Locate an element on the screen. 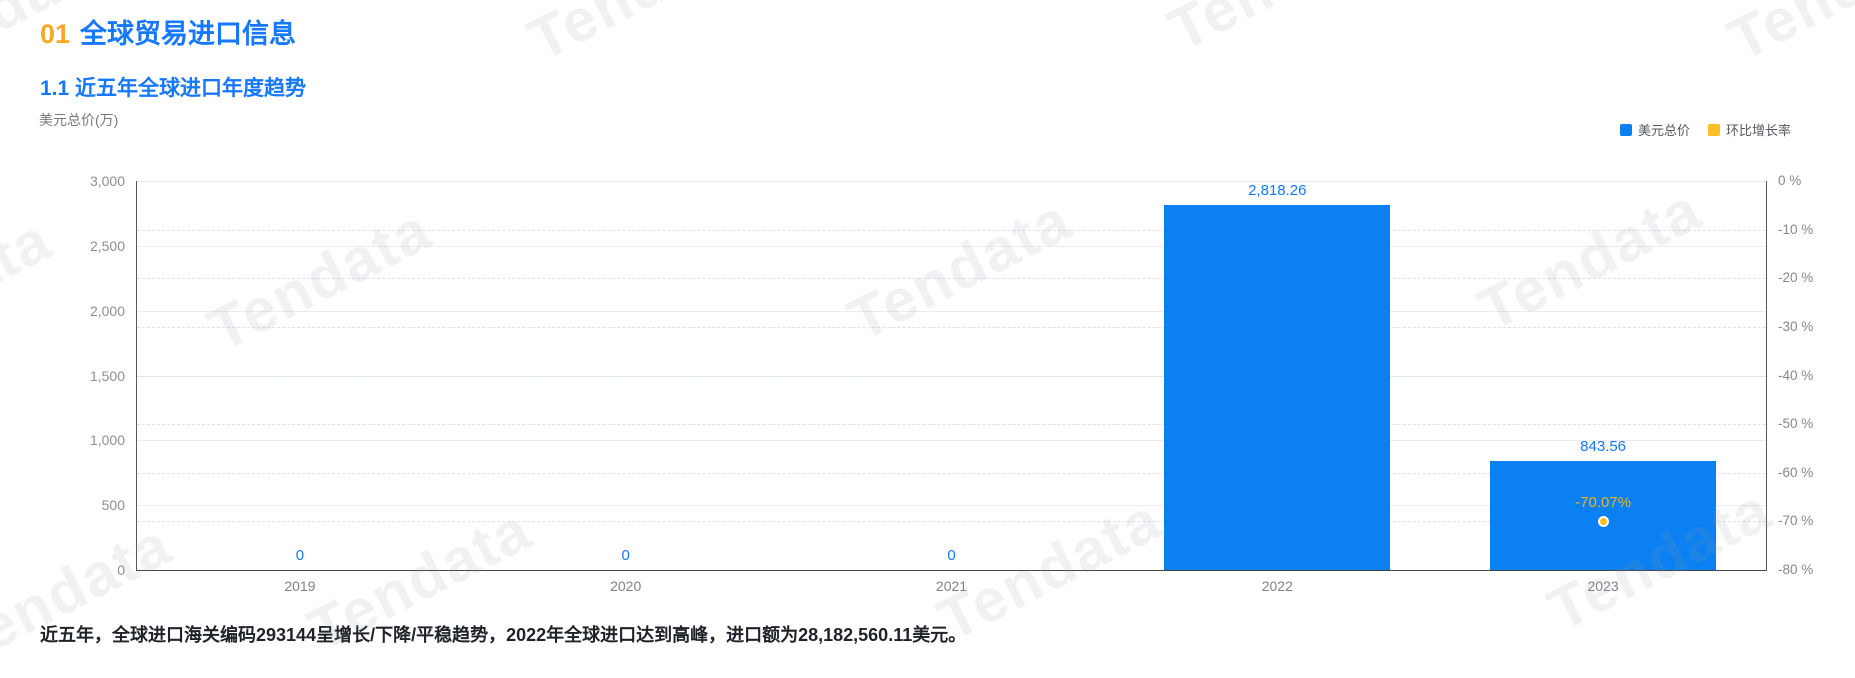  y-left-tick-label: 2,500 is located at coordinates (107, 245).